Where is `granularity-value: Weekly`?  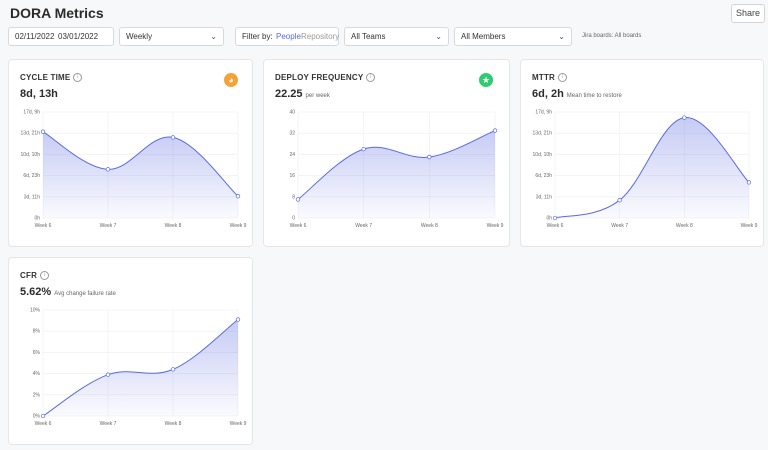 granularity-value: Weekly is located at coordinates (139, 36).